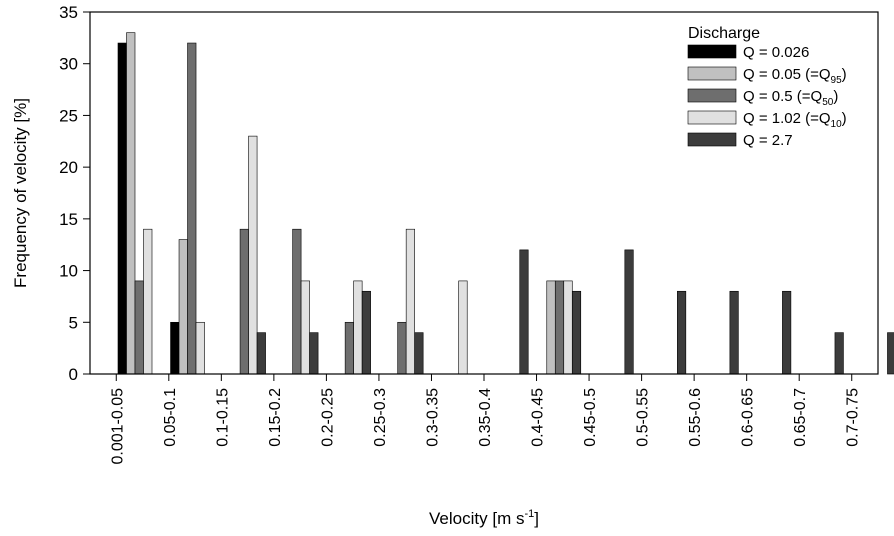  I want to click on x-tick-label: 0.15-0.2, so click(275, 417).